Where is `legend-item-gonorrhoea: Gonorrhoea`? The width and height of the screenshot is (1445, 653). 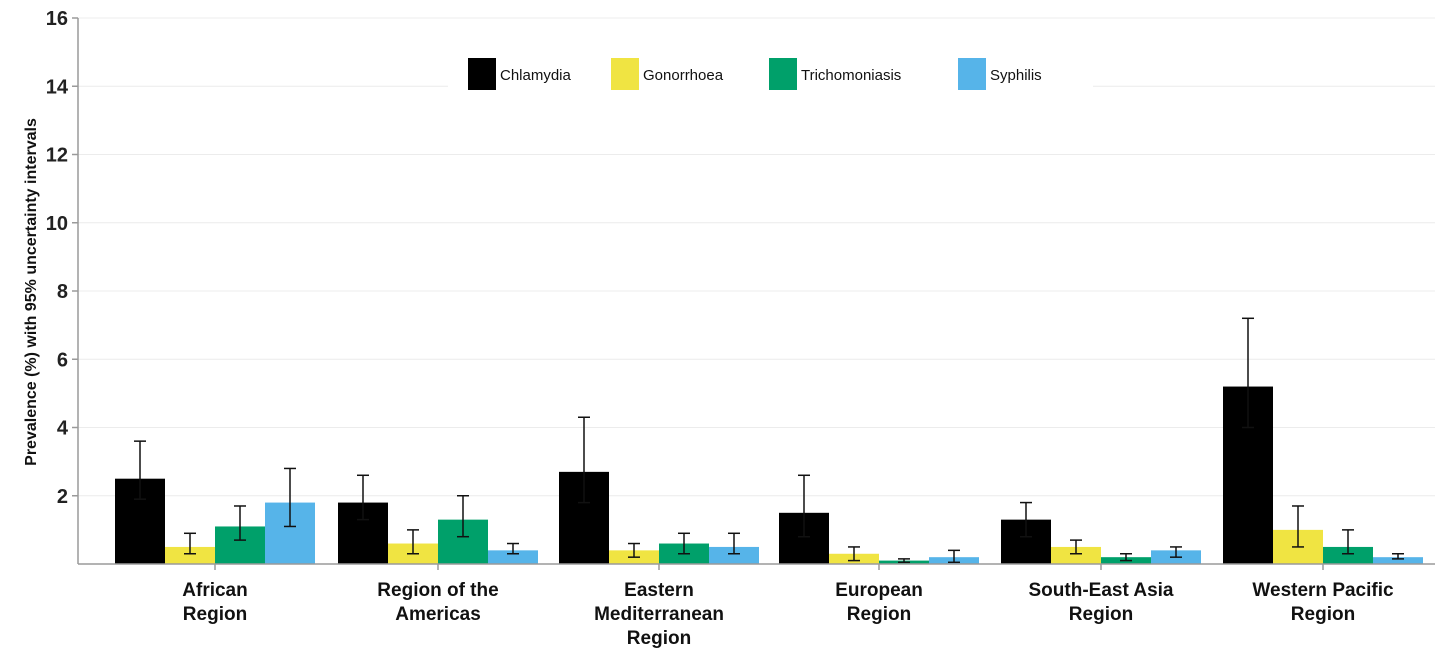 legend-item-gonorrhoea: Gonorrhoea is located at coordinates (667, 74).